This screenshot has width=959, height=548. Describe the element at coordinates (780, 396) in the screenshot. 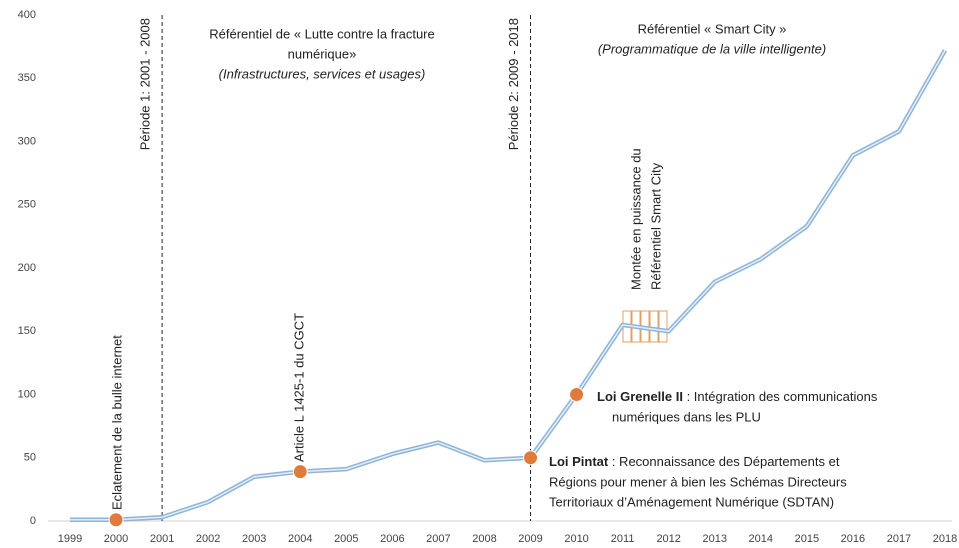

I see `law-line: : Intégration des communications` at that location.